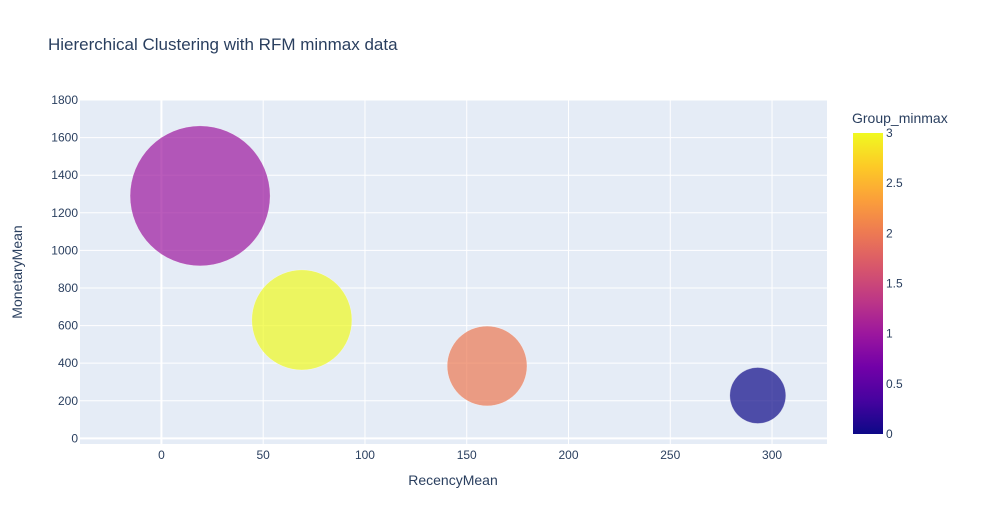 This screenshot has height=525, width=981. What do you see at coordinates (900, 118) in the screenshot?
I see `colorbar-title: Group_minmax` at bounding box center [900, 118].